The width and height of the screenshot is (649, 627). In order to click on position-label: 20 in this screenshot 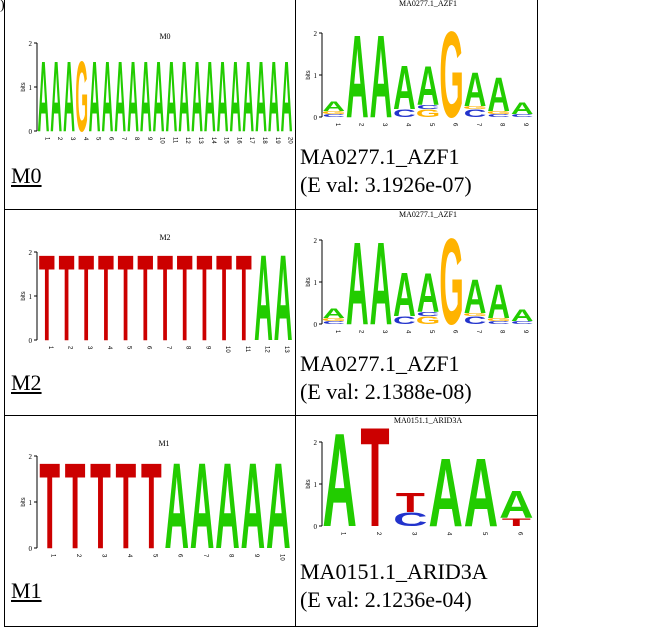, I will do `click(290, 140)`.